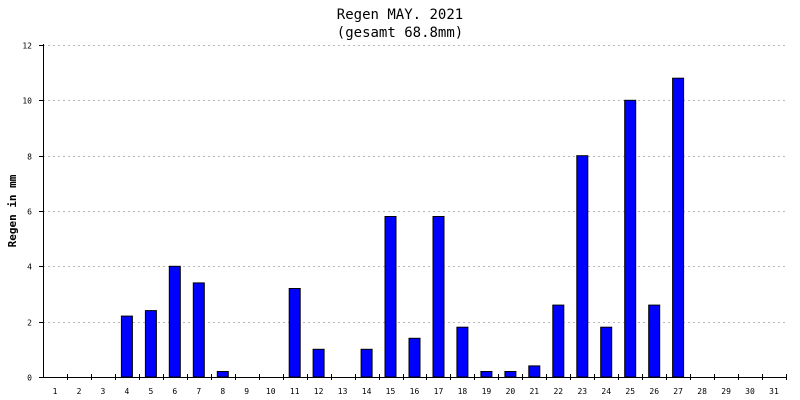 Image resolution: width=800 pixels, height=400 pixels. Describe the element at coordinates (558, 391) in the screenshot. I see `x-tick-label: 22` at that location.